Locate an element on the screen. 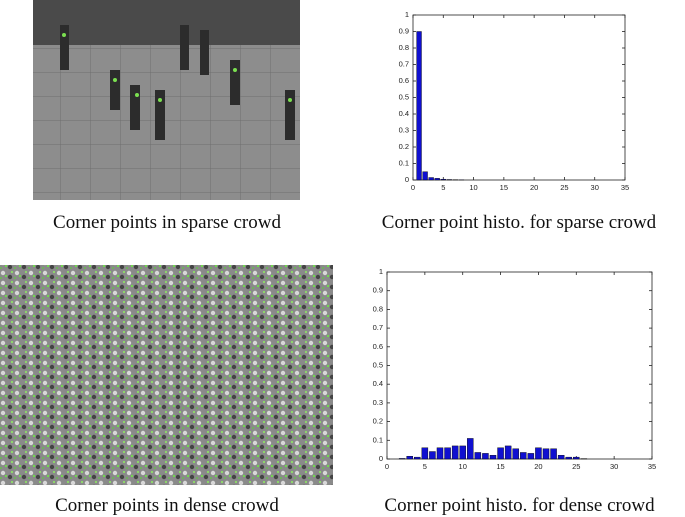 This screenshot has height=517, width=685. image-caption: Corner points in dense crowd is located at coordinates (167, 505).